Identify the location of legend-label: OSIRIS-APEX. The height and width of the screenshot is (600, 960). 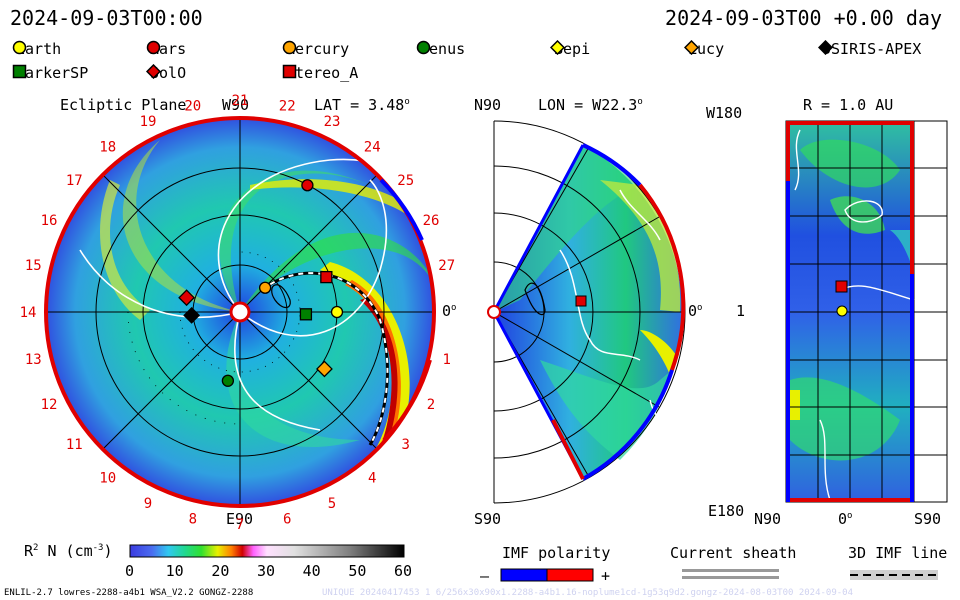
(872, 49).